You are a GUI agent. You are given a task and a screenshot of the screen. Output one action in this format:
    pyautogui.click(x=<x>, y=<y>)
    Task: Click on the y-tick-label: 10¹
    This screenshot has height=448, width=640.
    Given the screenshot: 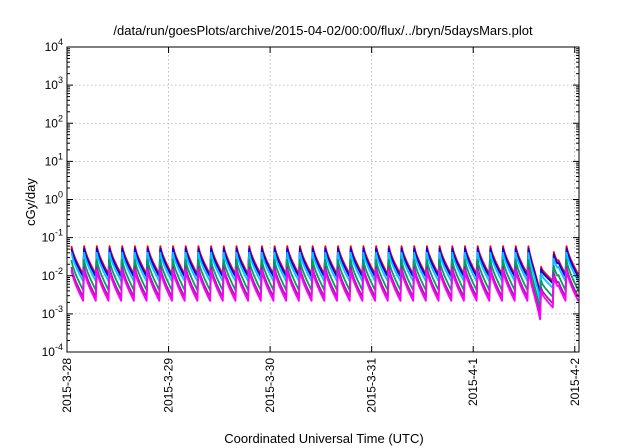 What is the action you would take?
    pyautogui.click(x=54, y=159)
    